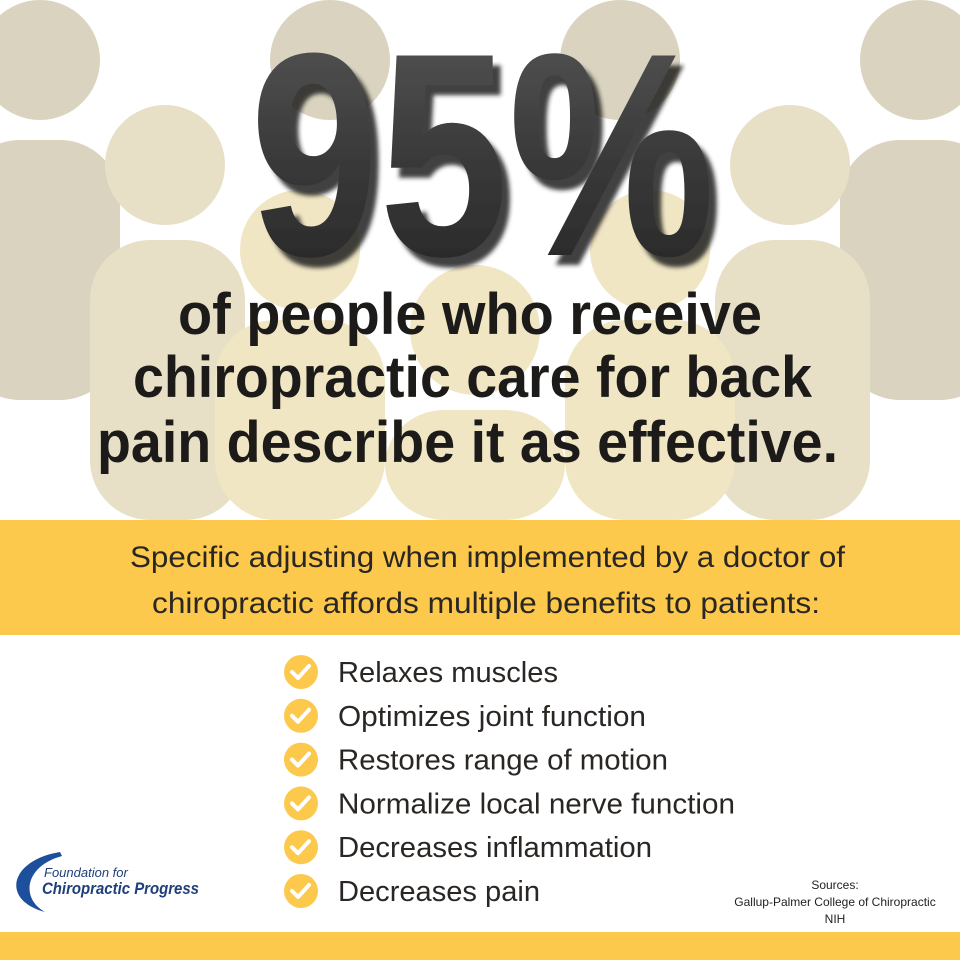 The height and width of the screenshot is (960, 960). I want to click on benefit-item: Restores range of motion, so click(503, 761).